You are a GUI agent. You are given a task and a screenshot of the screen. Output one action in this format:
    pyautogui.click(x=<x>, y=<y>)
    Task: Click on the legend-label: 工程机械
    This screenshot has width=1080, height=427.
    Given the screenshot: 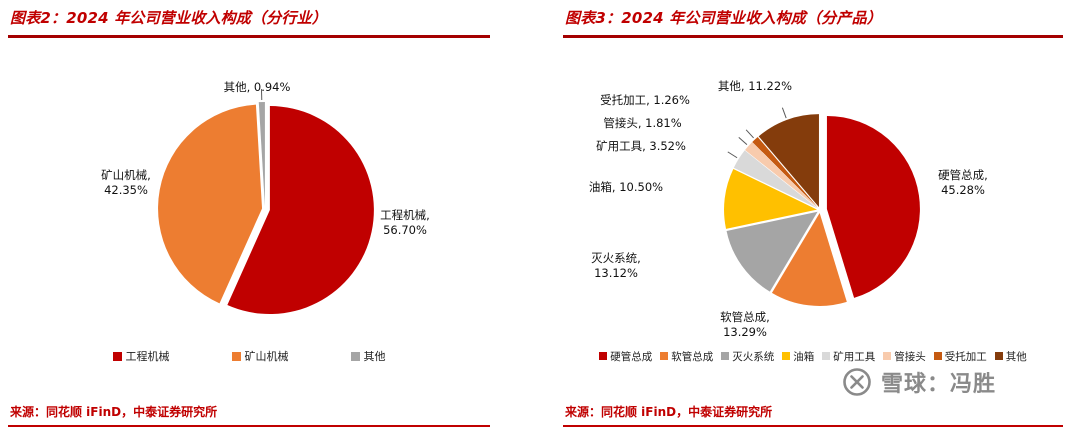 What is the action you would take?
    pyautogui.click(x=147, y=356)
    